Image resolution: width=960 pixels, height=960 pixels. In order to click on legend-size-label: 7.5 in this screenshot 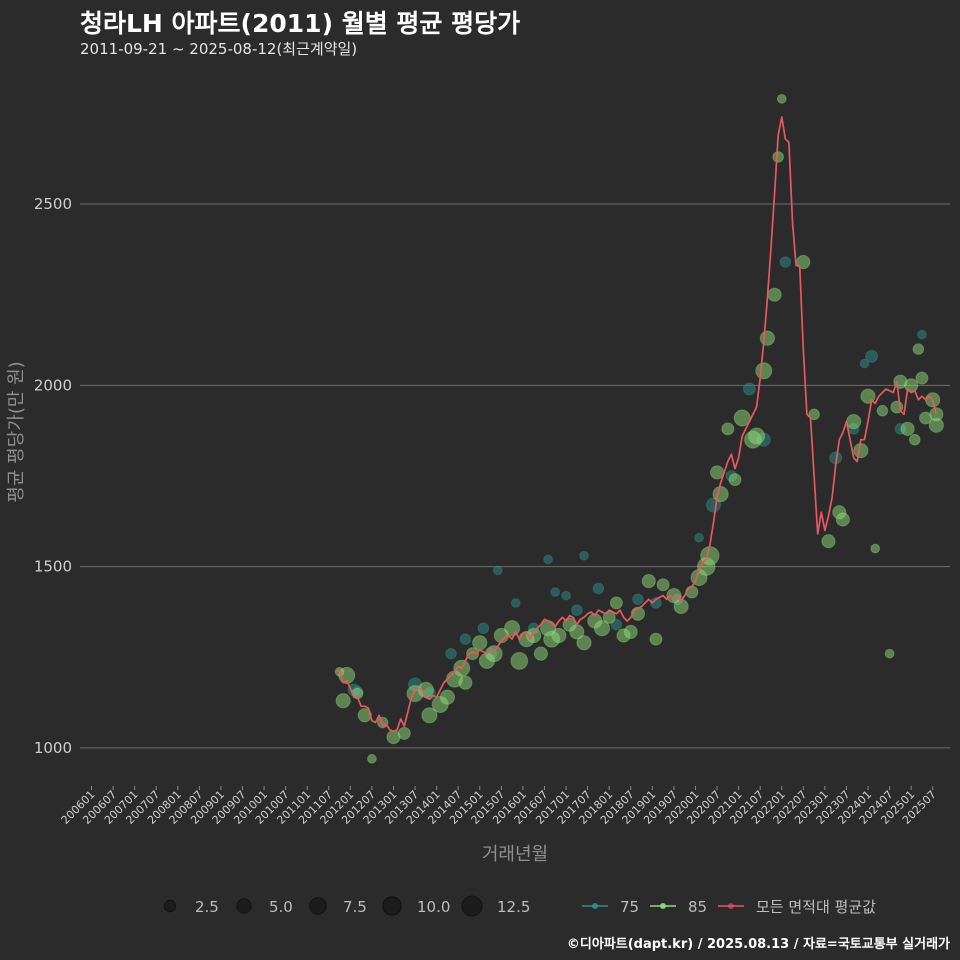, I will do `click(355, 907)`.